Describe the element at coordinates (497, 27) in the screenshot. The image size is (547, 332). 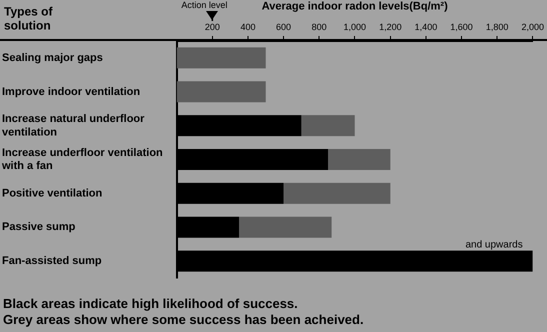
I see `x-tick-label: 1,800` at that location.